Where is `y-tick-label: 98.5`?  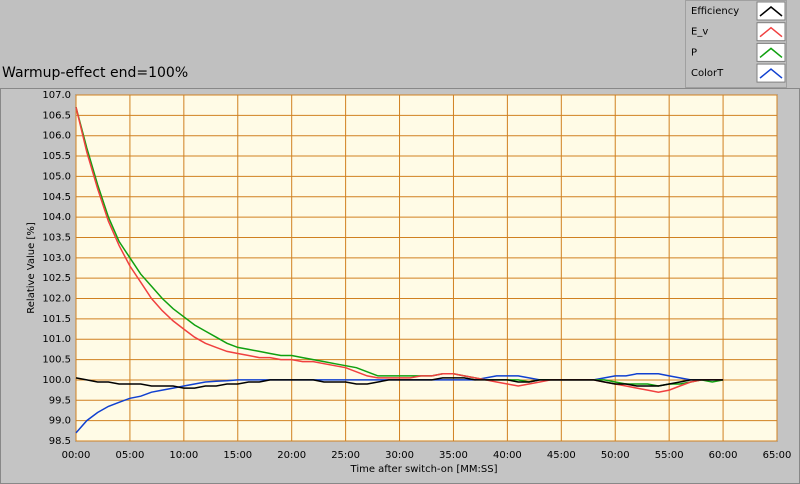
y-tick-label: 98.5 is located at coordinates (60, 441).